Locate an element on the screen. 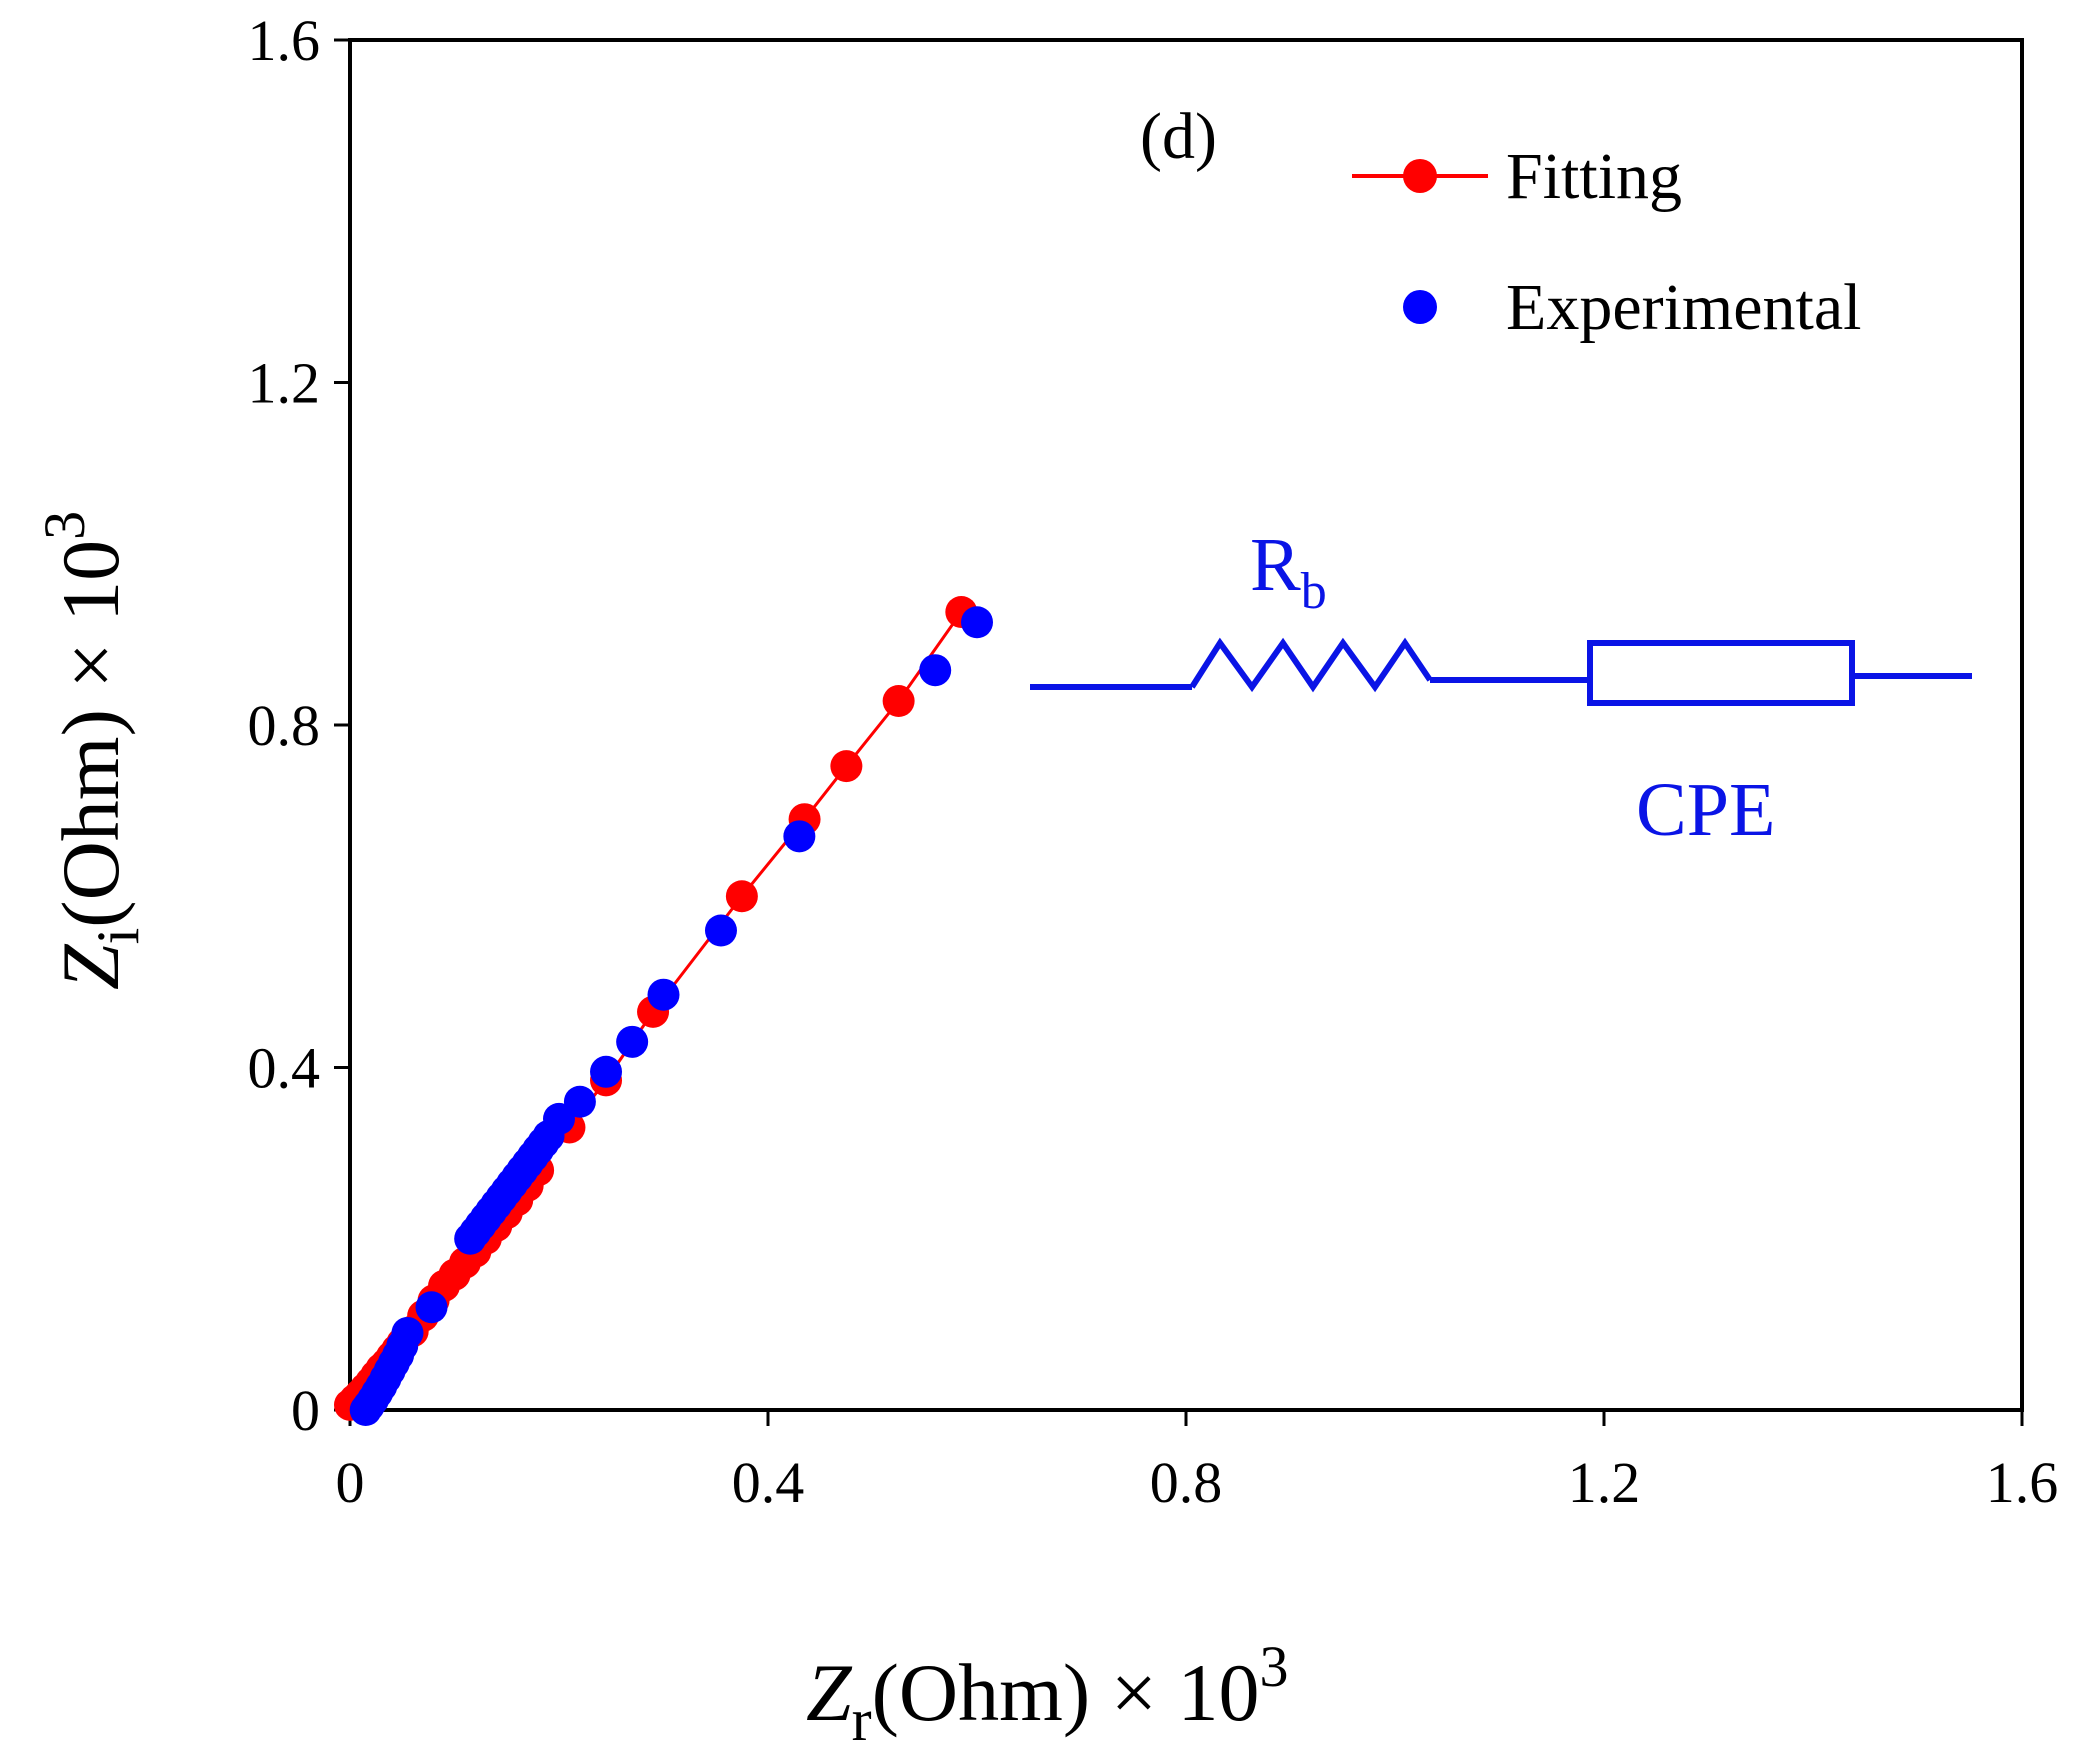 This screenshot has width=2098, height=1749. resistor-label: Rb is located at coordinates (1288, 571).